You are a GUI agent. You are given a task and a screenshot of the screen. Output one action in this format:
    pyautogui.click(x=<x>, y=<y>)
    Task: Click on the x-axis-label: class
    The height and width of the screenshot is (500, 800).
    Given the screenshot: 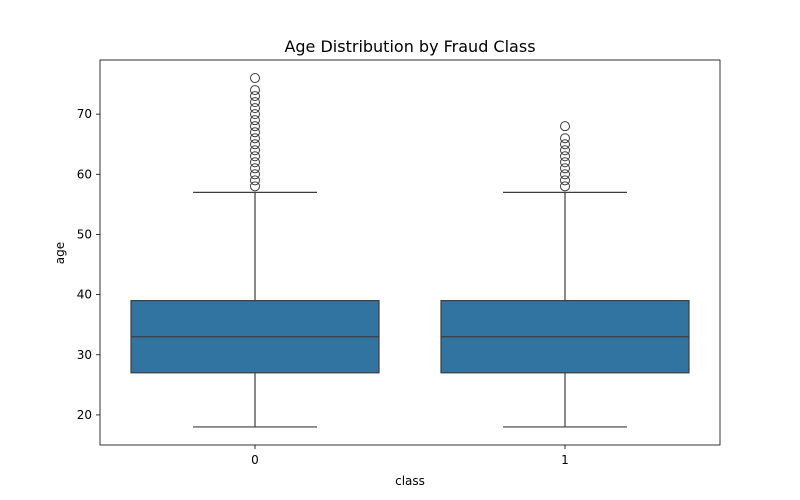 What is the action you would take?
    pyautogui.click(x=410, y=481)
    